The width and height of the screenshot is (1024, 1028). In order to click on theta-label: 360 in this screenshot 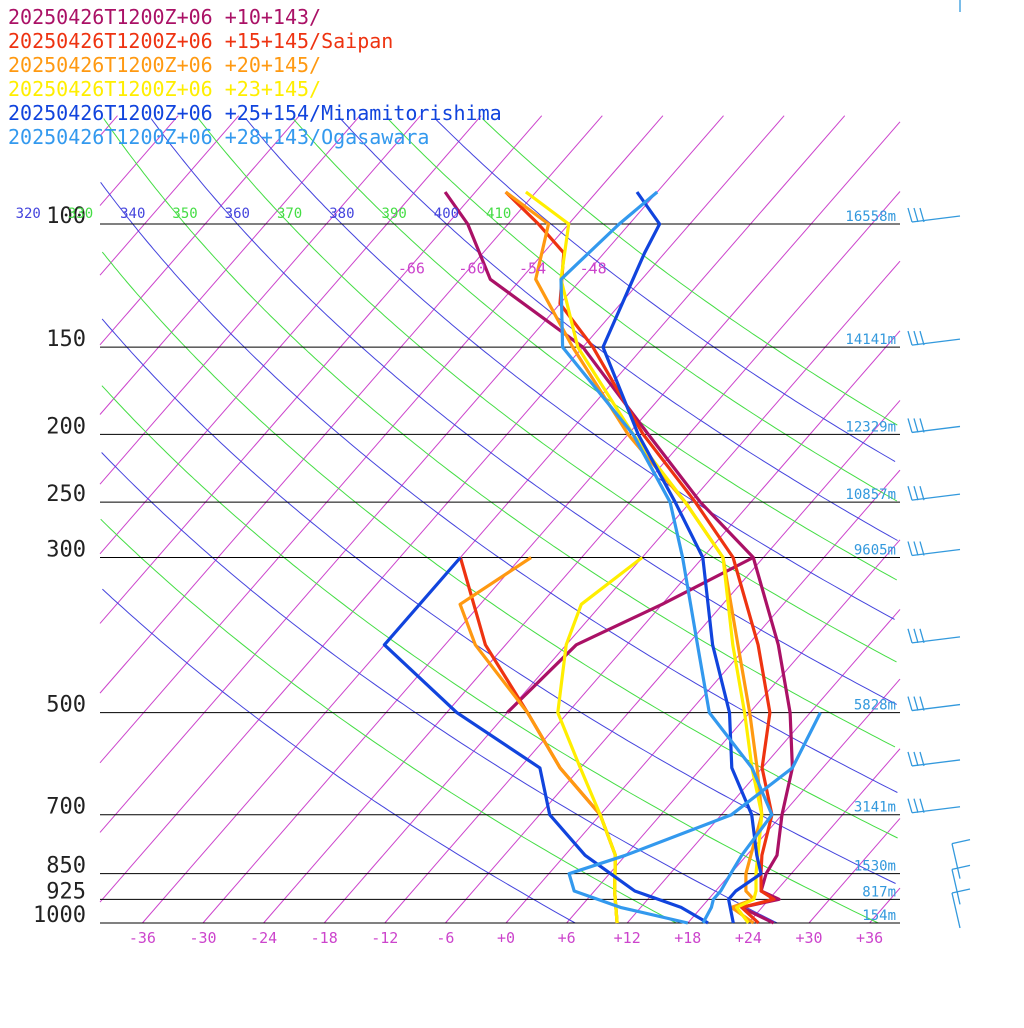, I will do `click(237, 214)`.